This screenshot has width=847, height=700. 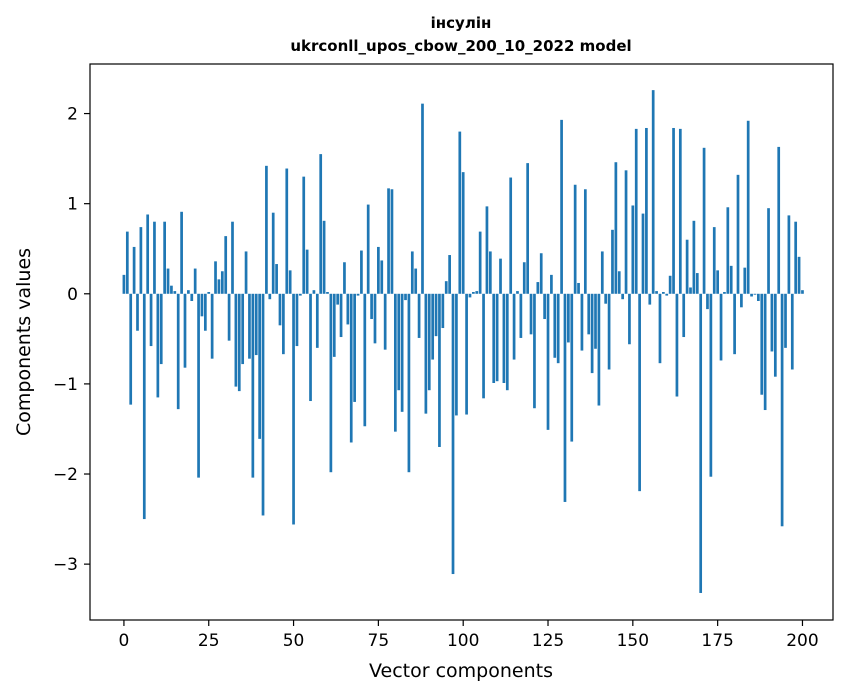 What do you see at coordinates (469, 635) in the screenshot?
I see `x-axis-ticks: 0 25 50 75 100 125 150 175 200` at bounding box center [469, 635].